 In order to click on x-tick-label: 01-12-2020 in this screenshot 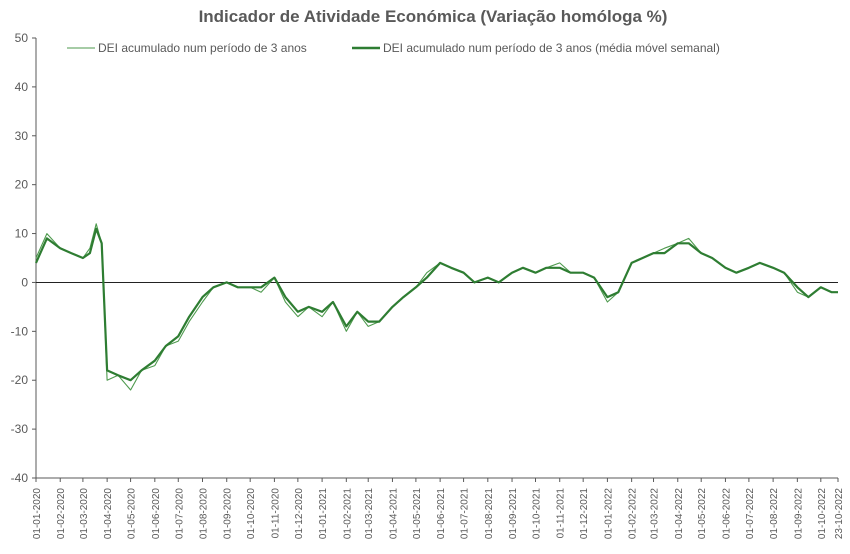, I will do `click(299, 514)`.